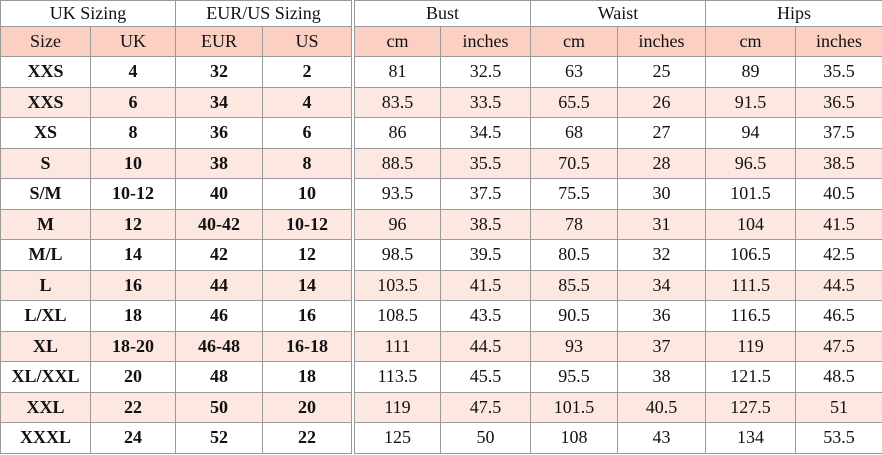 The height and width of the screenshot is (455, 882). What do you see at coordinates (307, 316) in the screenshot?
I see `cell: 16` at bounding box center [307, 316].